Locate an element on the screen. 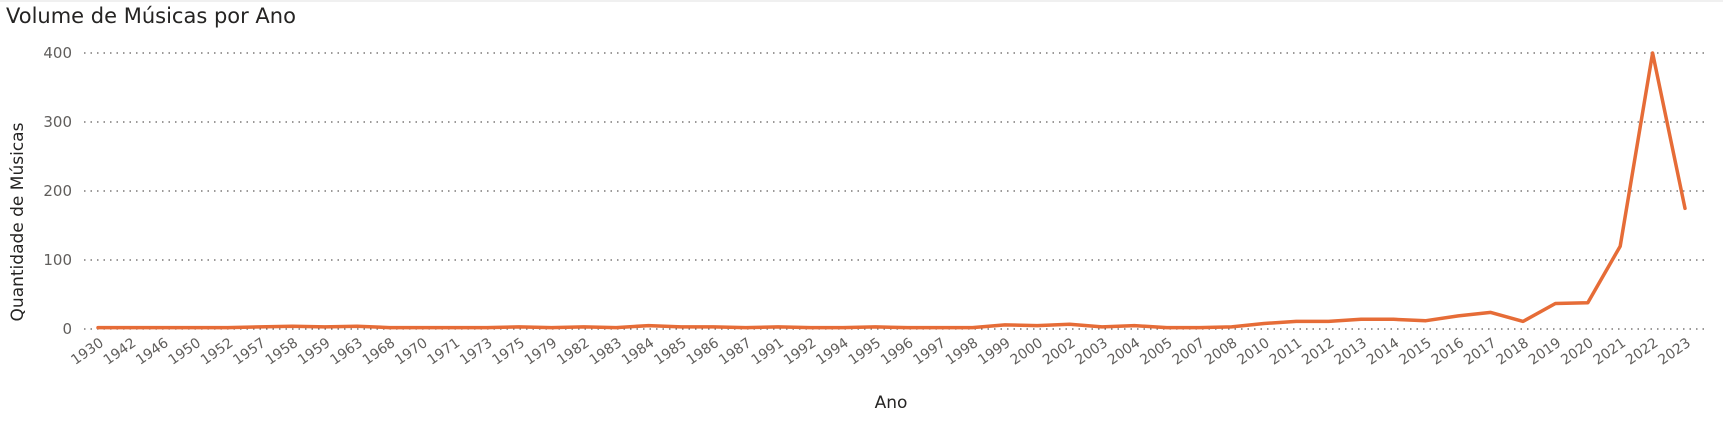  y-tick-label: 400 is located at coordinates (57, 53).